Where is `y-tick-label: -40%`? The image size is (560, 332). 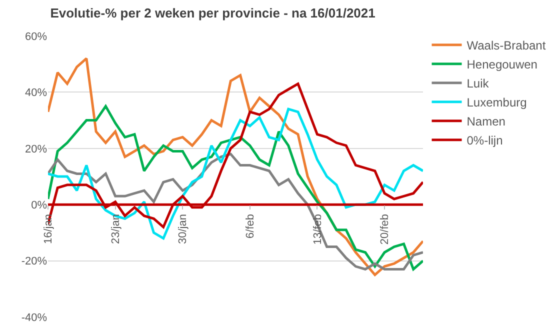 y-tick-label: -40% is located at coordinates (34, 318).